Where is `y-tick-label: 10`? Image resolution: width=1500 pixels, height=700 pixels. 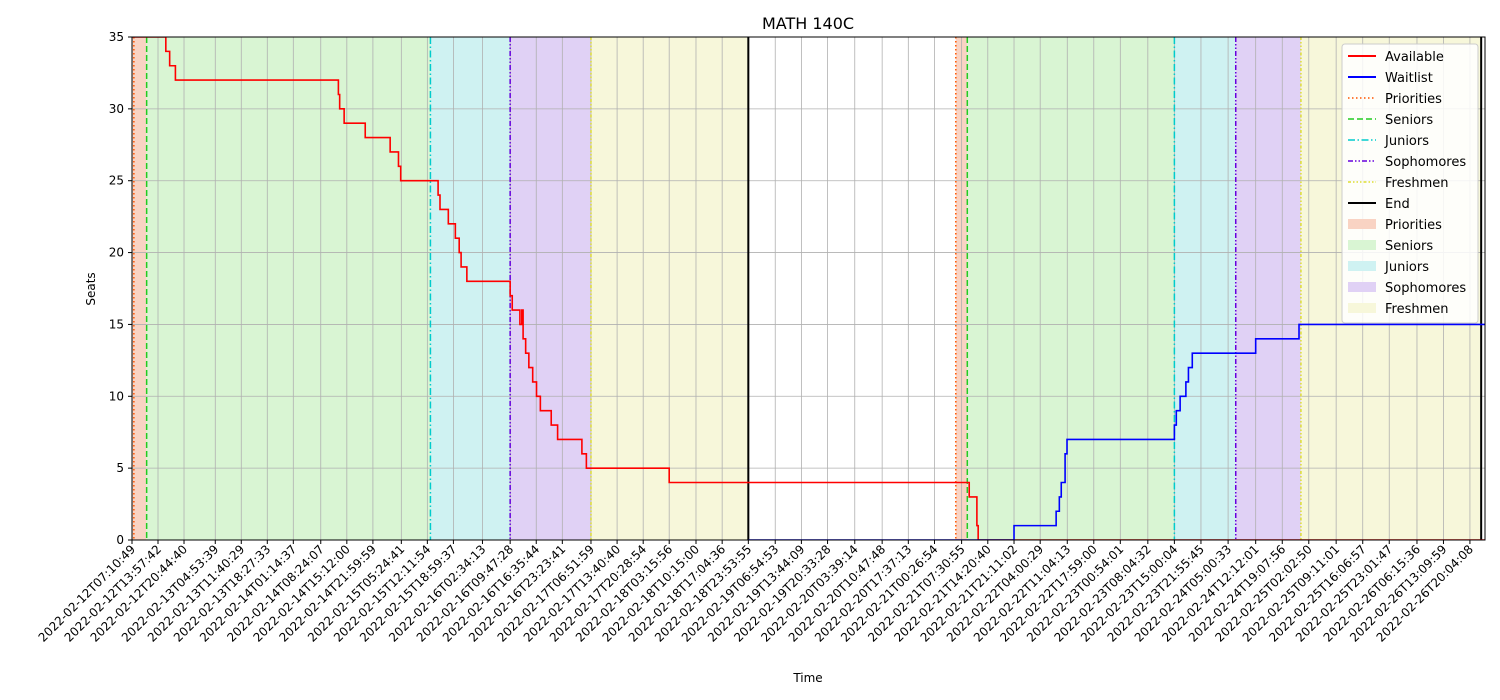
y-tick-label: 10 is located at coordinates (116, 396).